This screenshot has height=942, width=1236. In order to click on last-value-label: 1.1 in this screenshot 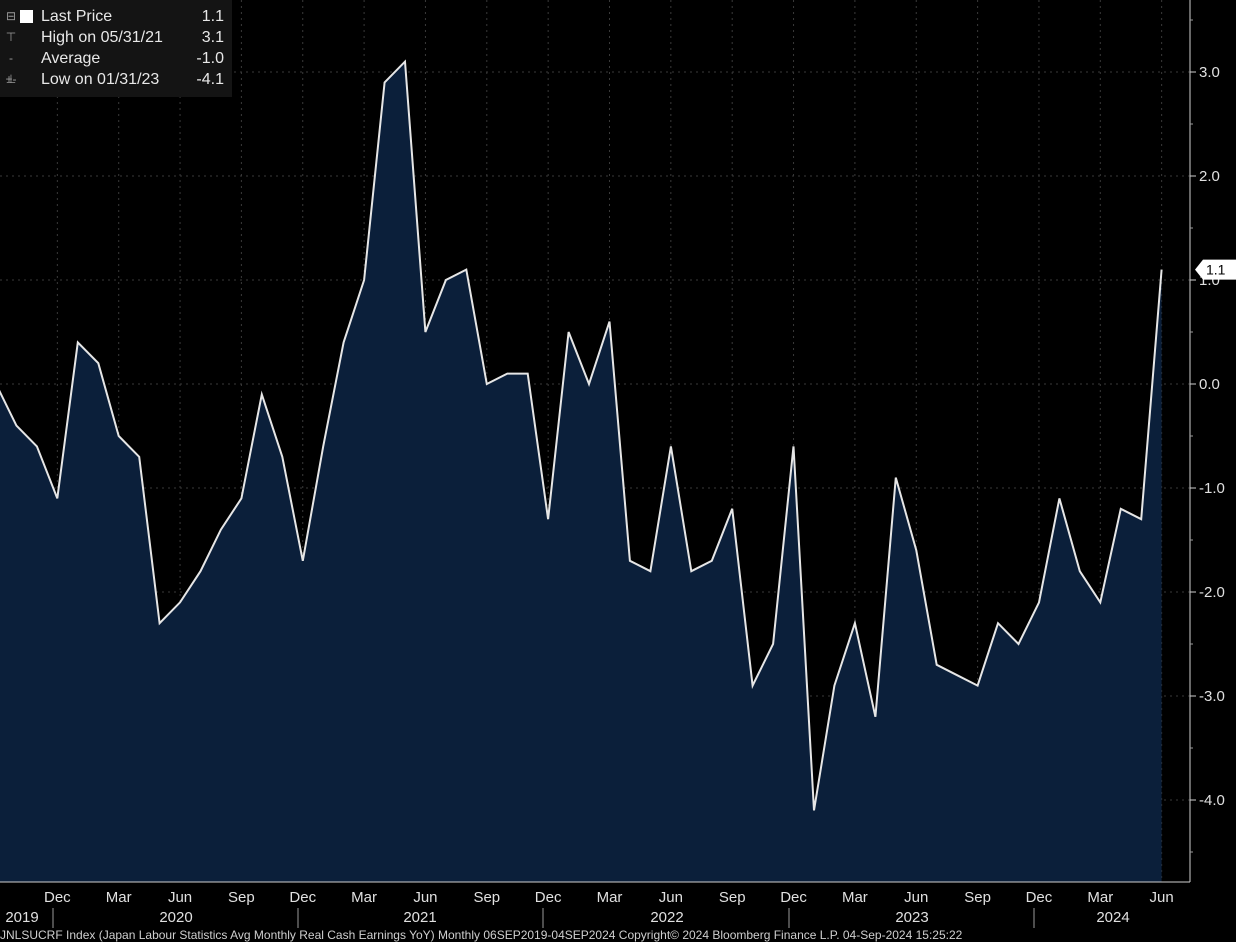, I will do `click(1216, 270)`.